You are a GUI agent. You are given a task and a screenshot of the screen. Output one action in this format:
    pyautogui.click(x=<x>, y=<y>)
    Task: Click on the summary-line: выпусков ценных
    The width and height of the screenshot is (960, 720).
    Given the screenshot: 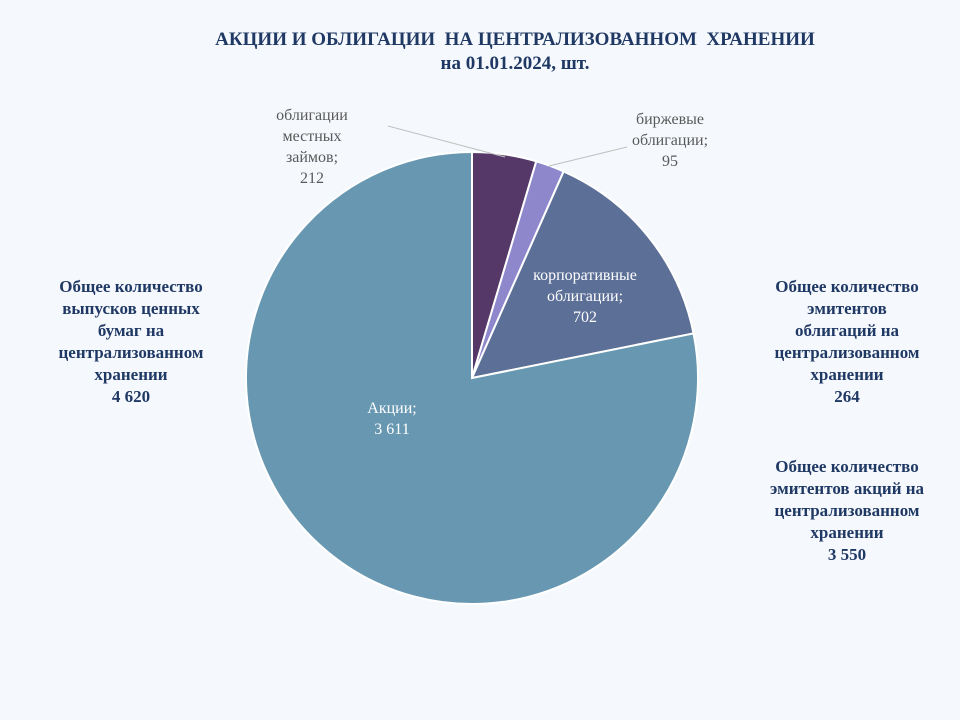 What is the action you would take?
    pyautogui.click(x=131, y=308)
    